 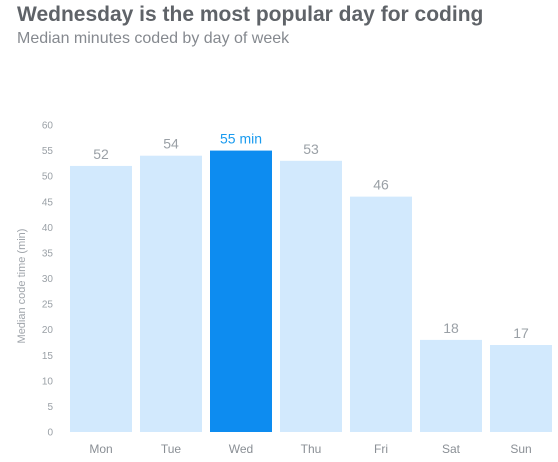 What do you see at coordinates (451, 449) in the screenshot?
I see `x-tick-label: Sat` at bounding box center [451, 449].